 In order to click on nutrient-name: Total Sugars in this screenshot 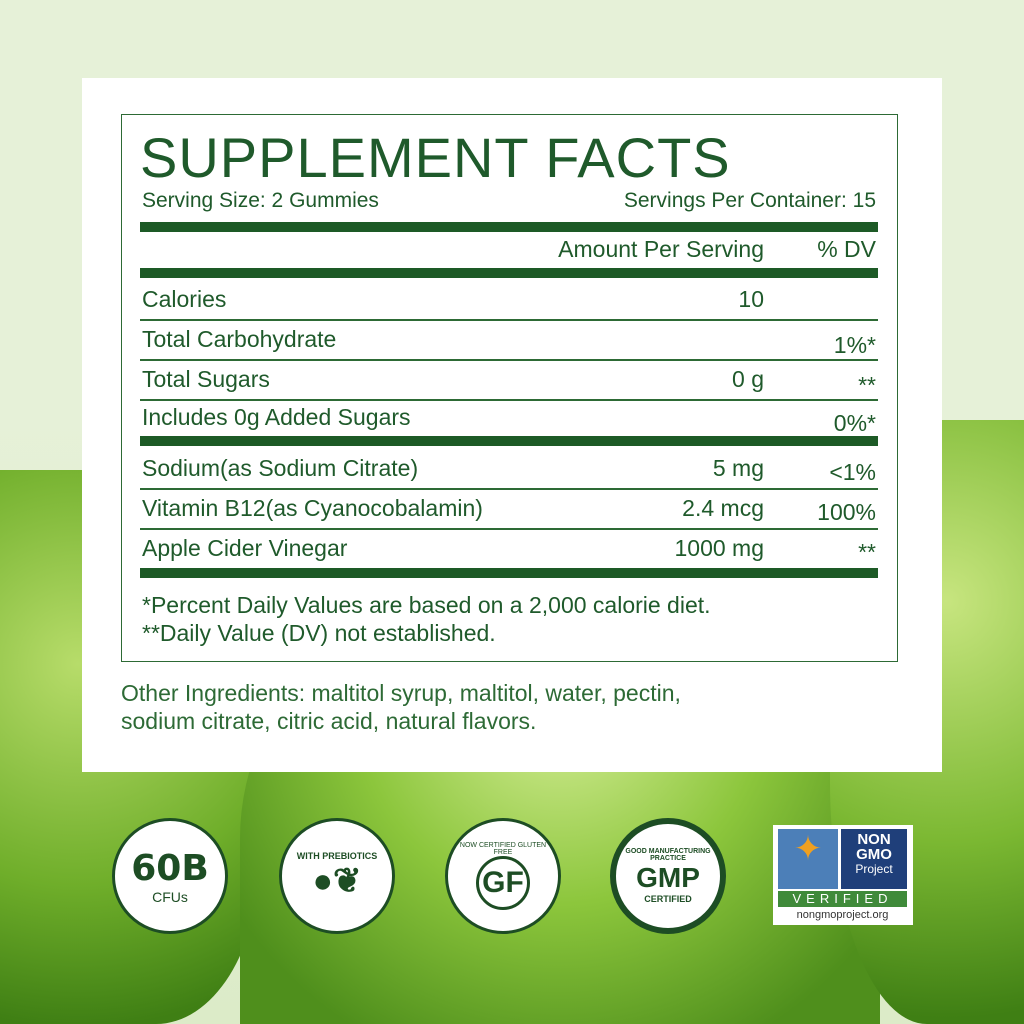, I will do `click(206, 379)`.